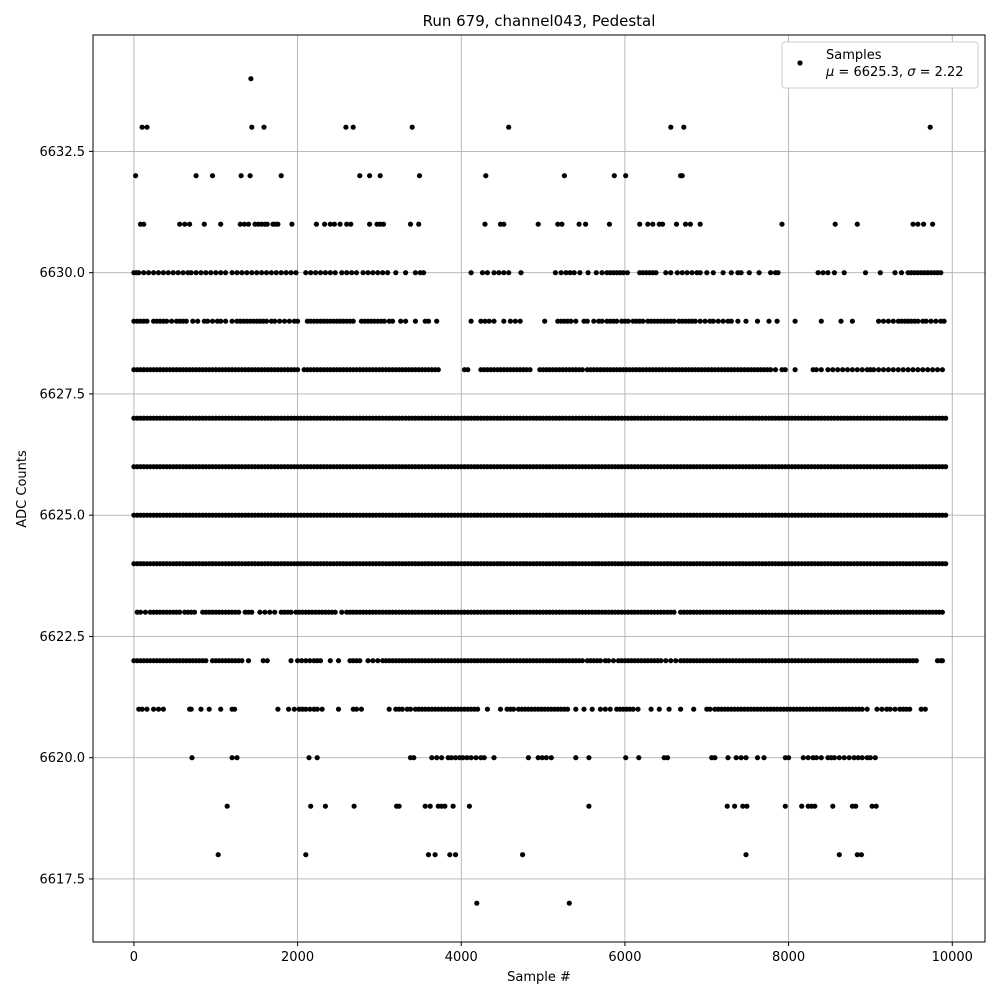 The width and height of the screenshot is (1000, 1000). Describe the element at coordinates (829, 72) in the screenshot. I see `legend-mu-symbol: μ` at that location.